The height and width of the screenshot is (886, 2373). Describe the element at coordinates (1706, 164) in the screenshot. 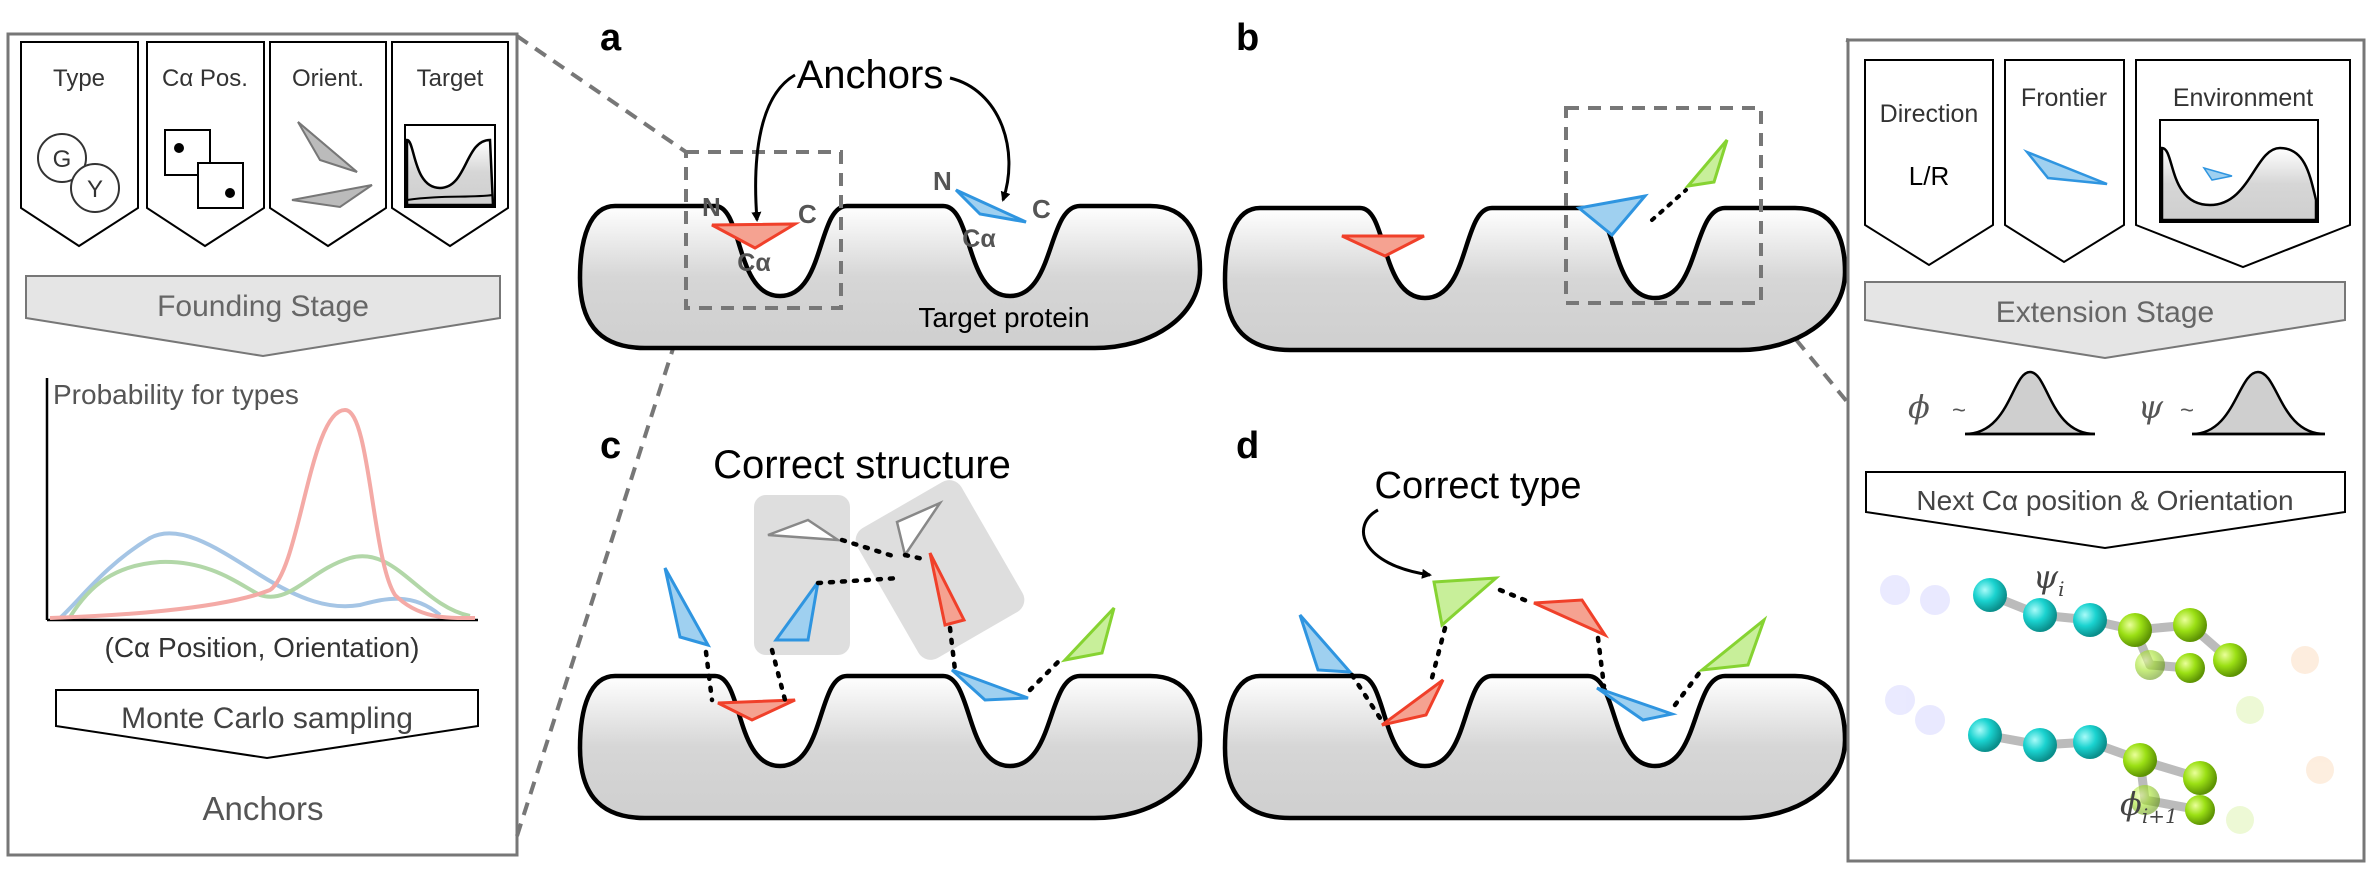

I see `green-frontier-triangle` at that location.